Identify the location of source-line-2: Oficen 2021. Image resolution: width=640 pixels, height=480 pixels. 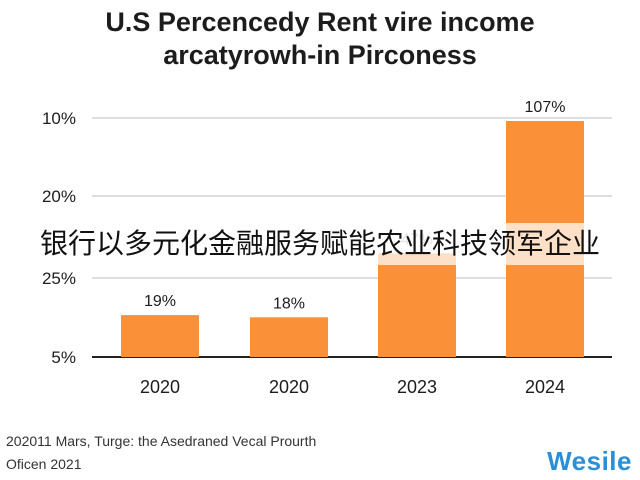
(44, 464).